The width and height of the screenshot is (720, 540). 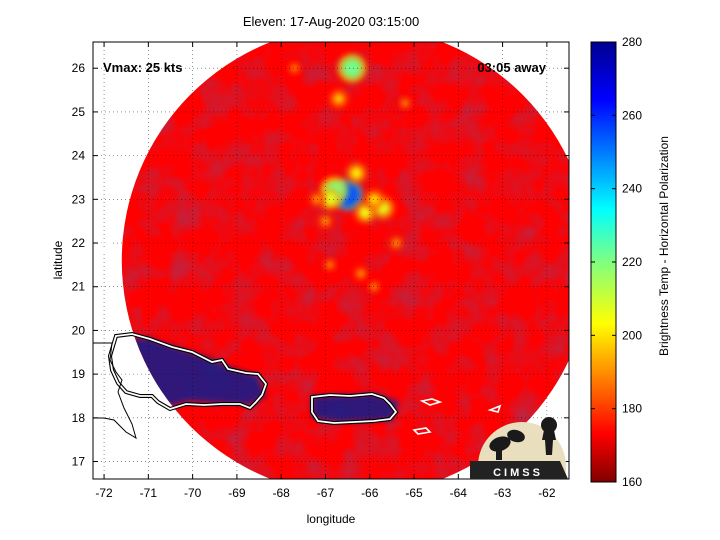 I want to click on y-tick-label: 22, so click(x=79, y=243).